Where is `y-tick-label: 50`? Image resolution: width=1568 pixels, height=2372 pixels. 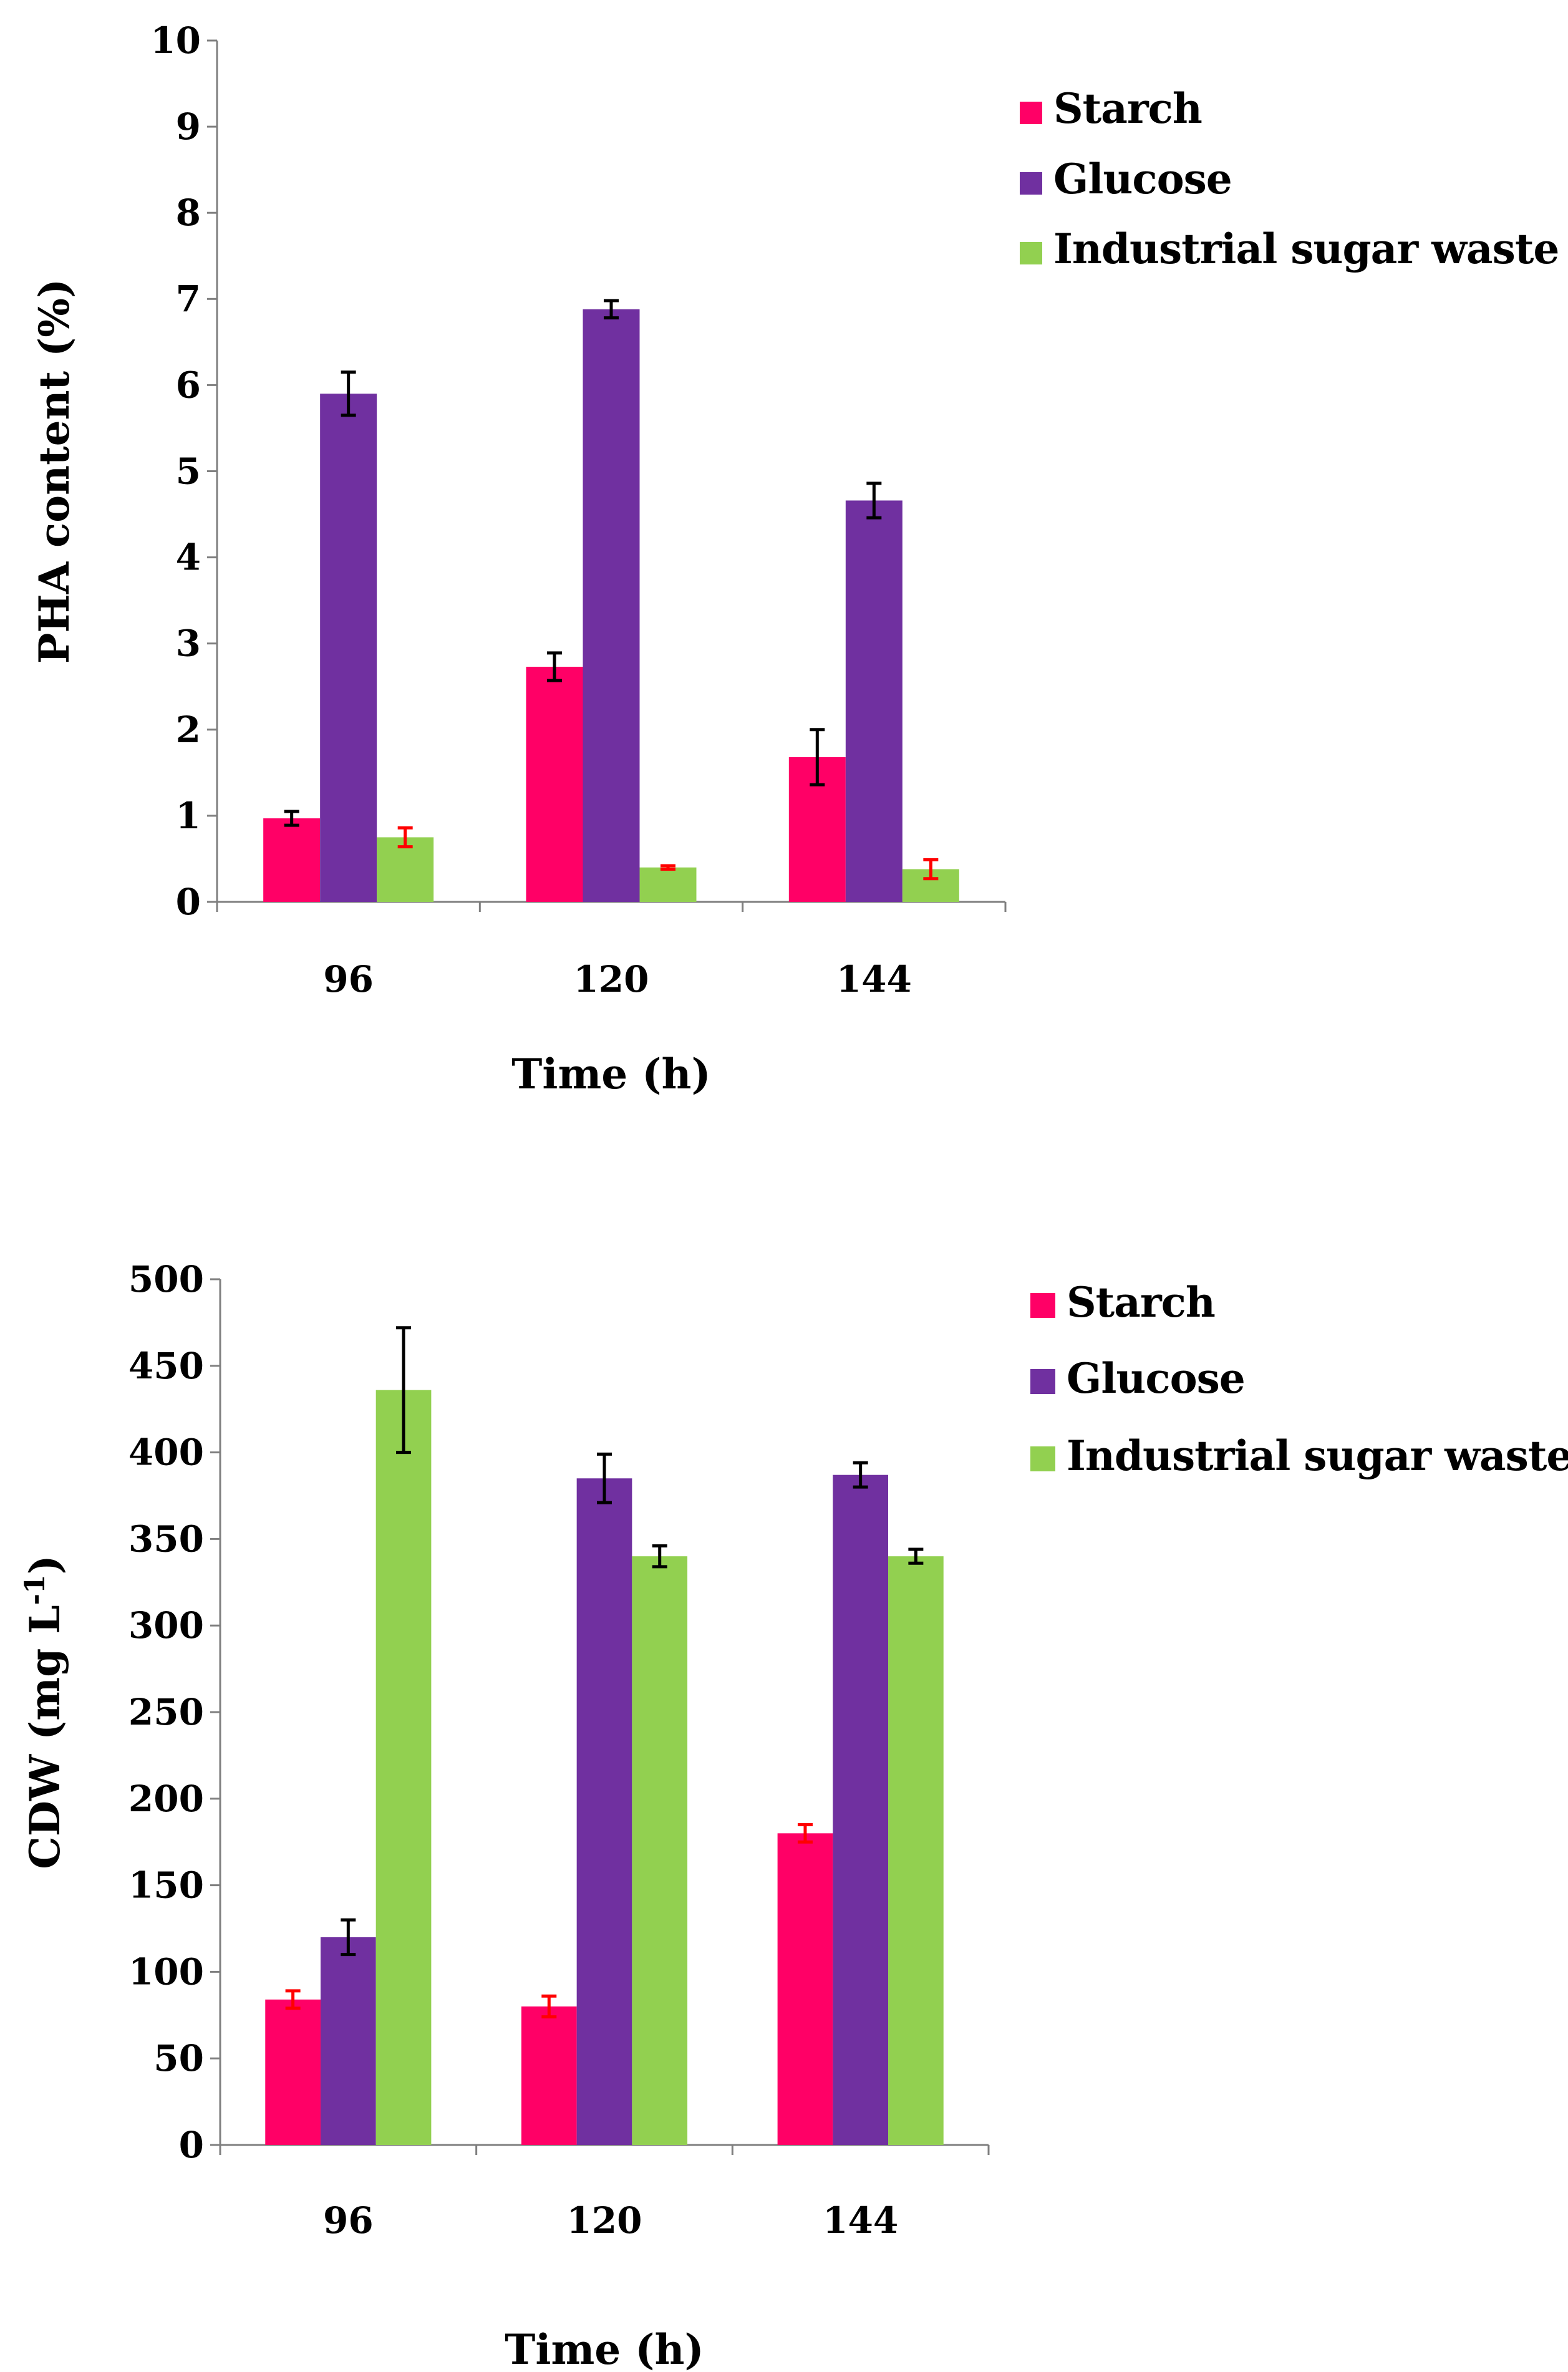 y-tick-label: 50 is located at coordinates (178, 2058).